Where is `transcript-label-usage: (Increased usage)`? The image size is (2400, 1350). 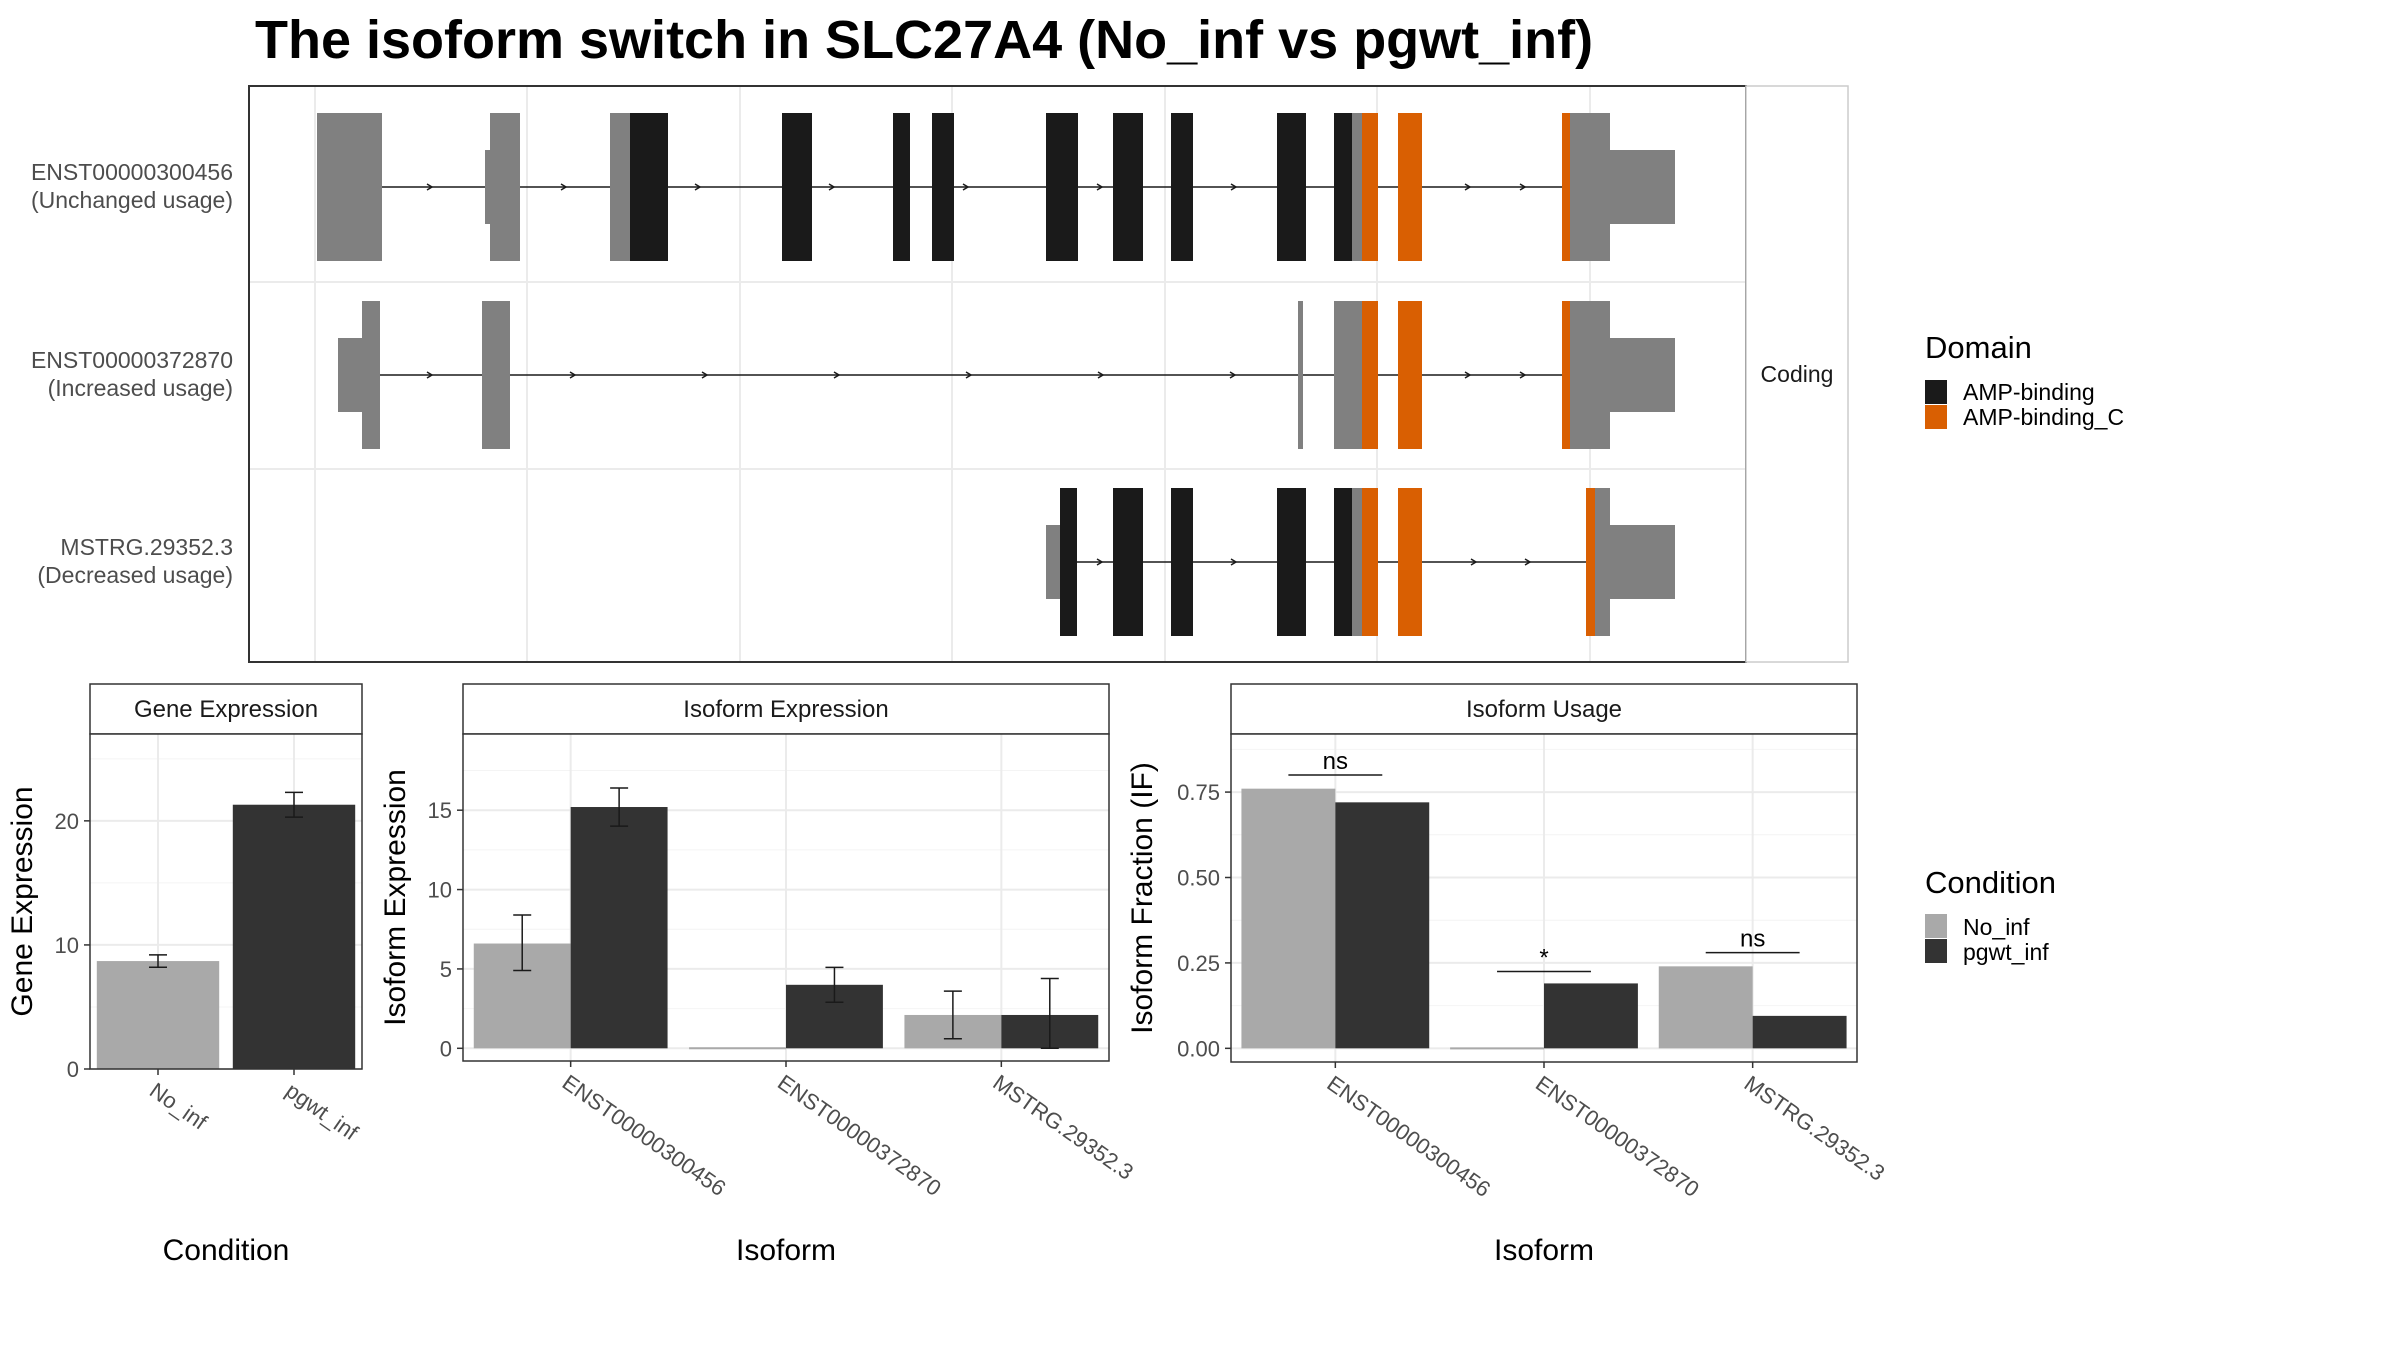 transcript-label-usage: (Increased usage) is located at coordinates (140, 388).